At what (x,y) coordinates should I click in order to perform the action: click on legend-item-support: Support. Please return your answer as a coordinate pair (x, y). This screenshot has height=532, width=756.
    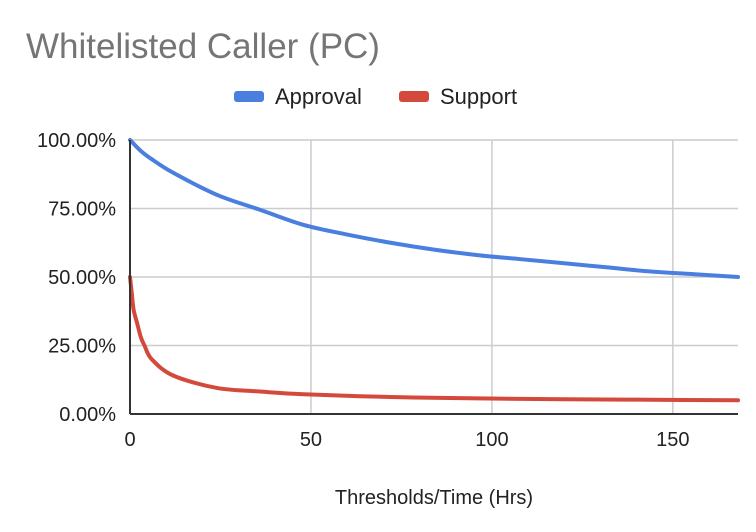
    Looking at the image, I should click on (458, 96).